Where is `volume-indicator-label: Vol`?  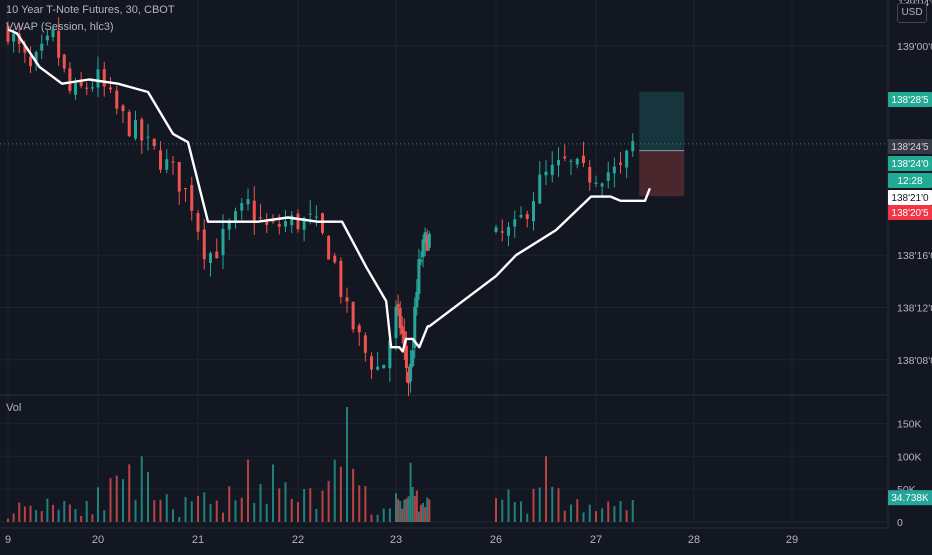 volume-indicator-label: Vol is located at coordinates (14, 408).